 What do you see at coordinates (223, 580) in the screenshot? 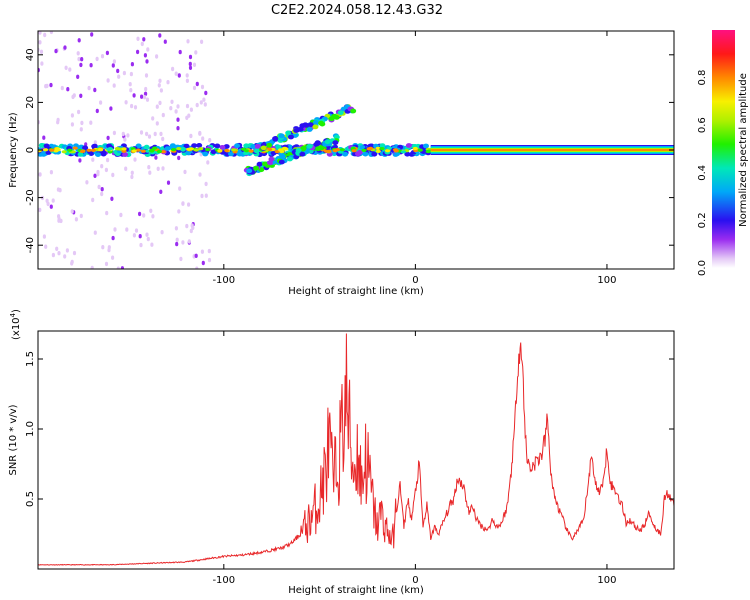
I see `x-tick-label: -100` at bounding box center [223, 580].